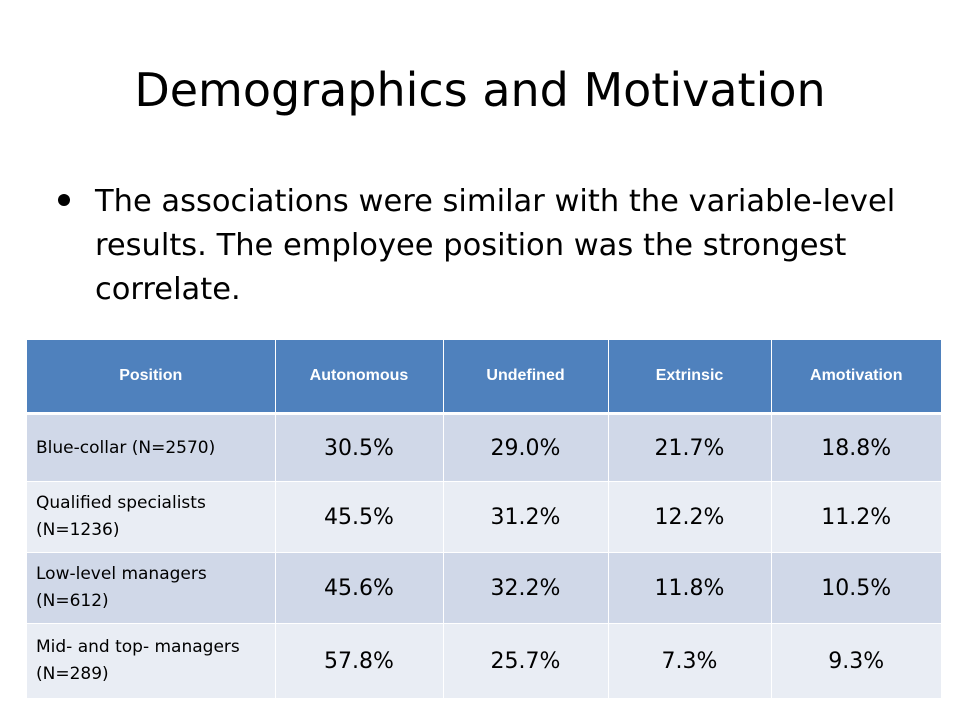  I want to click on cell-extrinsic: 21.7%, so click(690, 447).